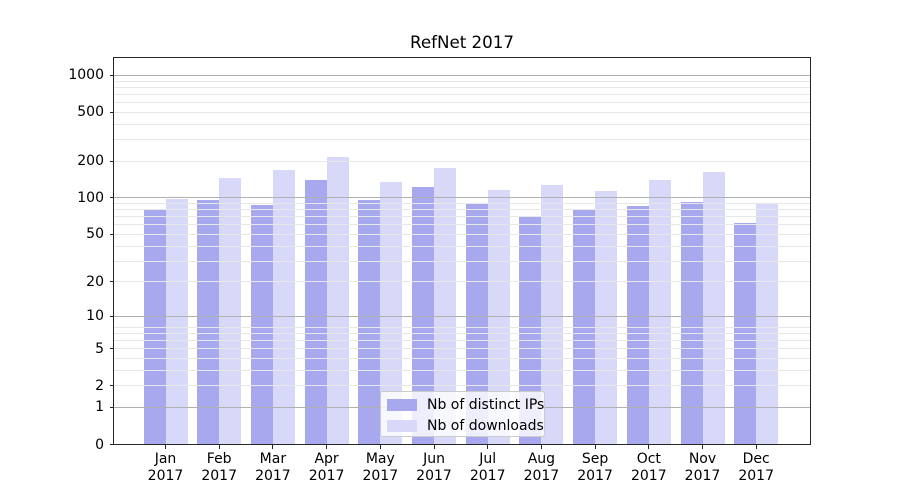 This screenshot has width=900, height=500. Describe the element at coordinates (86, 75) in the screenshot. I see `ytick-label-1000: 1000` at that location.